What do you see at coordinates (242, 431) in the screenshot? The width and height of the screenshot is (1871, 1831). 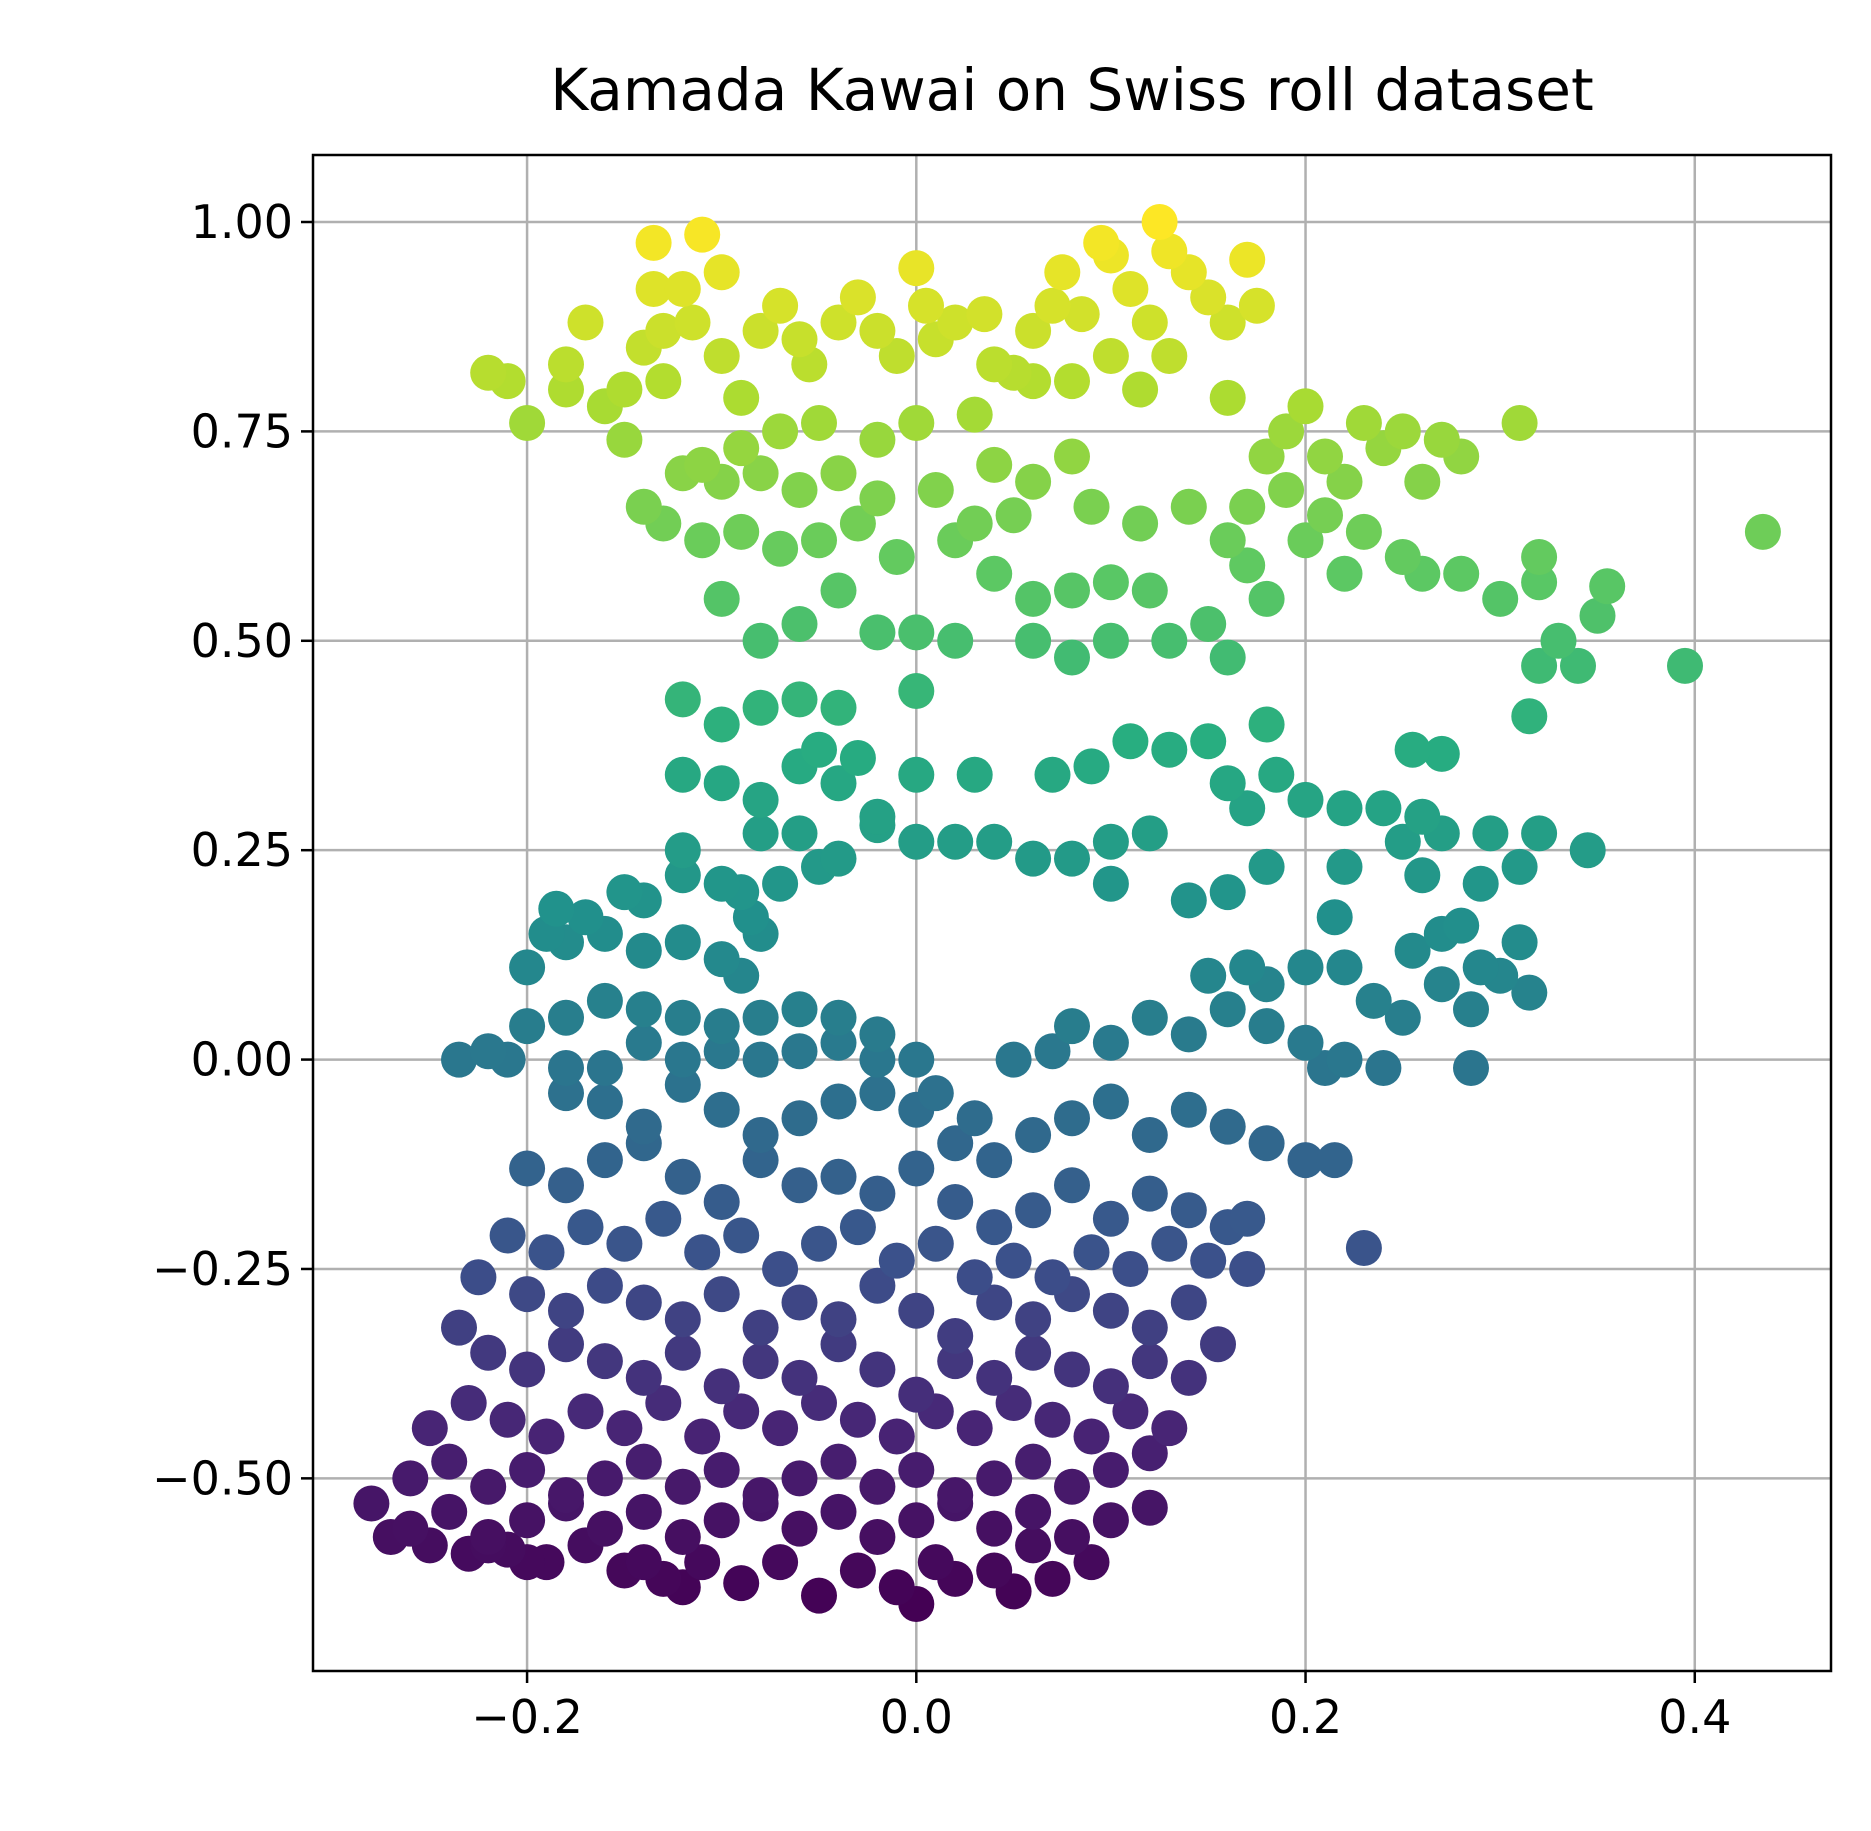 I see `y-tick-label: 0.75` at bounding box center [242, 431].